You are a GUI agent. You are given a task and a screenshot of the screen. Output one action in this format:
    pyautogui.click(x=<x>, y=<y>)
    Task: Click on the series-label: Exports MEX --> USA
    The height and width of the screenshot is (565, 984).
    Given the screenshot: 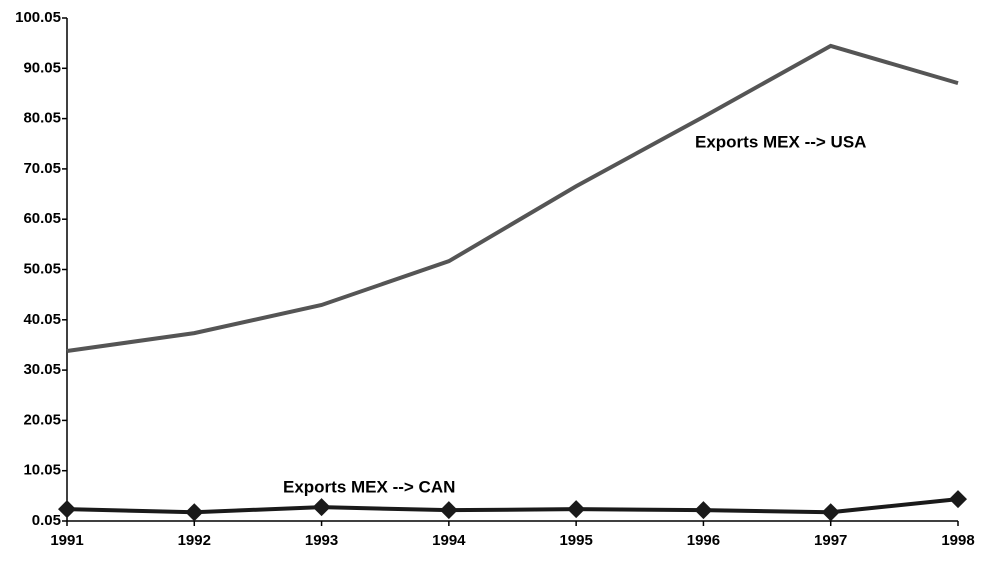 What is the action you would take?
    pyautogui.click(x=780, y=141)
    